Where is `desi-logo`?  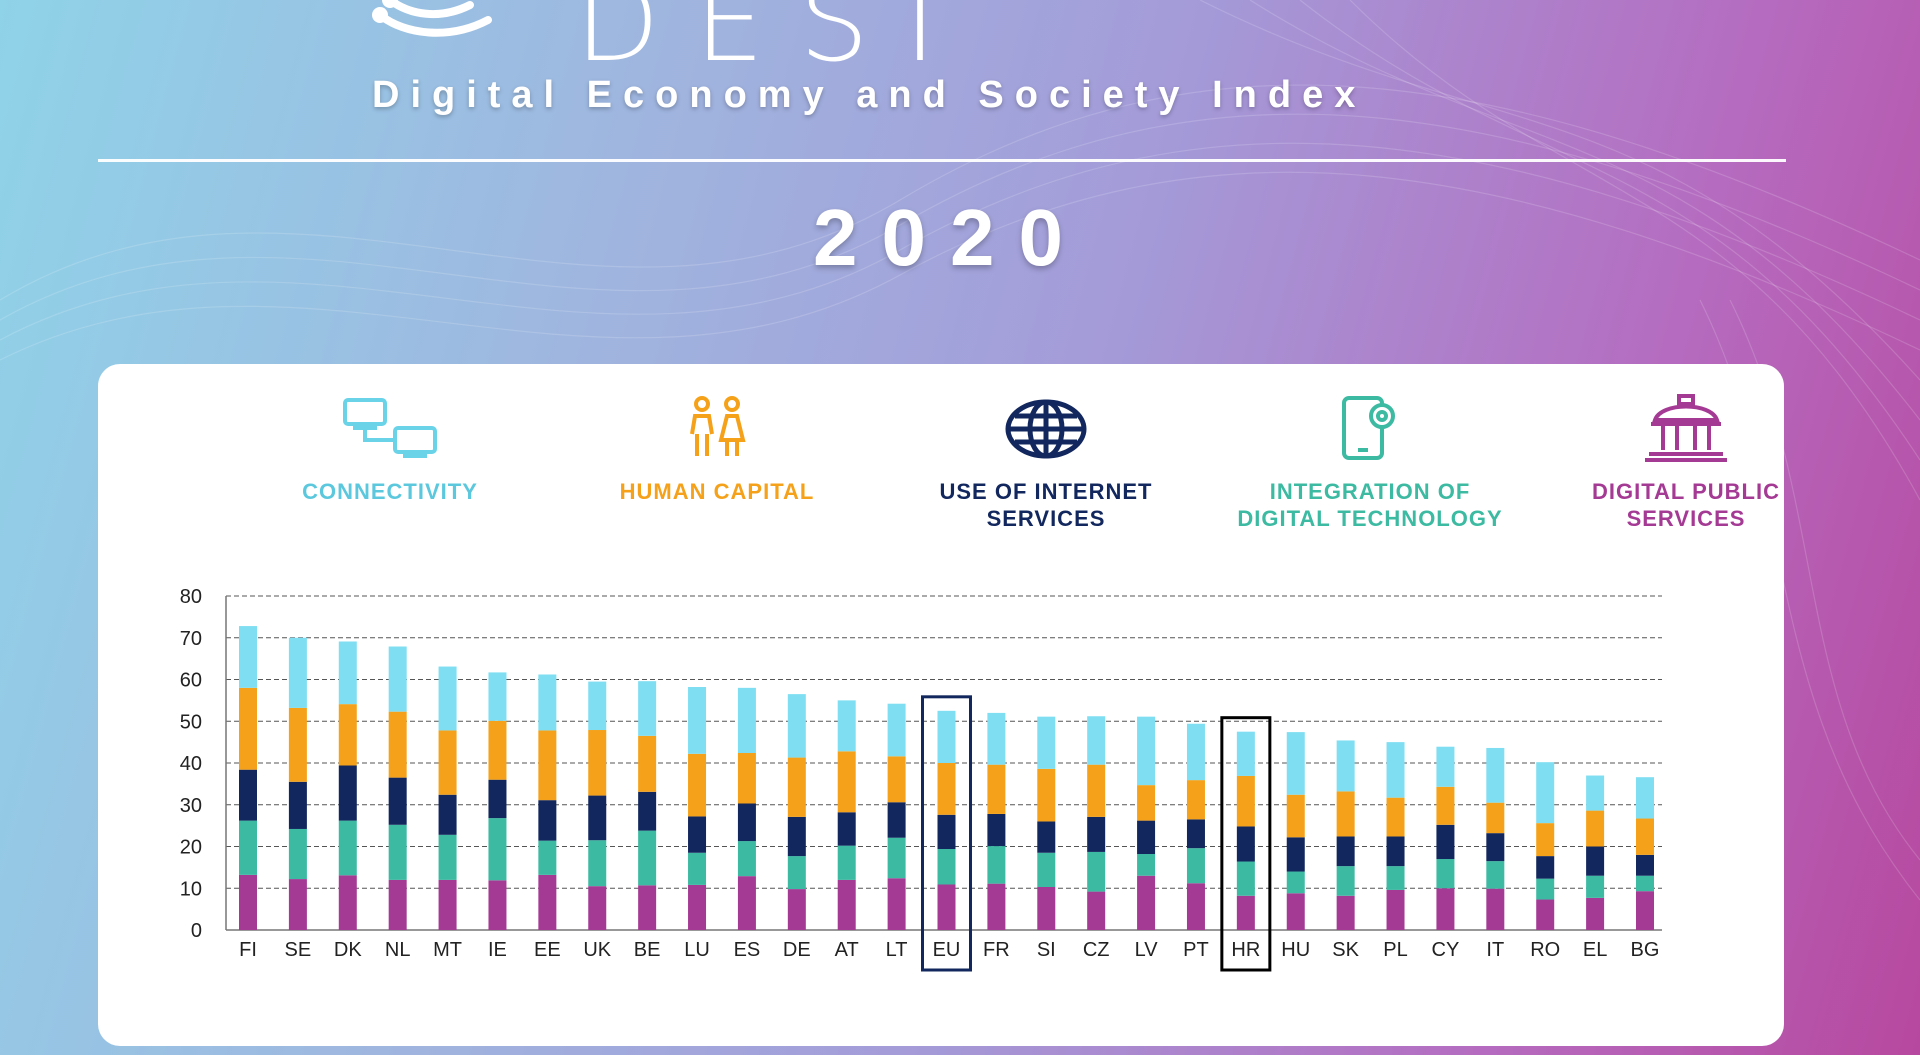 desi-logo is located at coordinates (440, 27).